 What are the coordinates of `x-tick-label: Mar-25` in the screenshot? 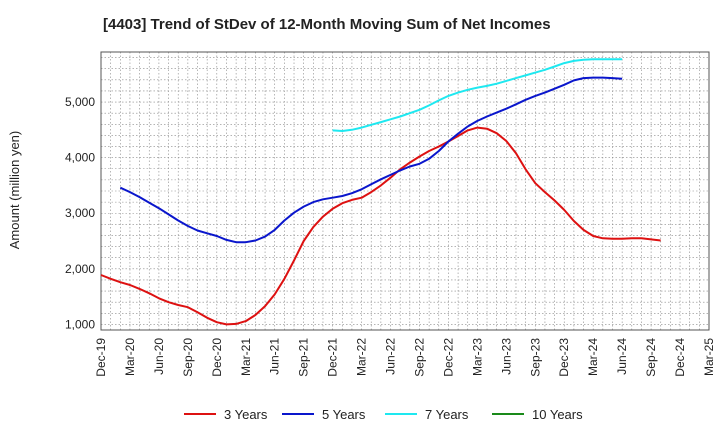 It's located at (709, 357).